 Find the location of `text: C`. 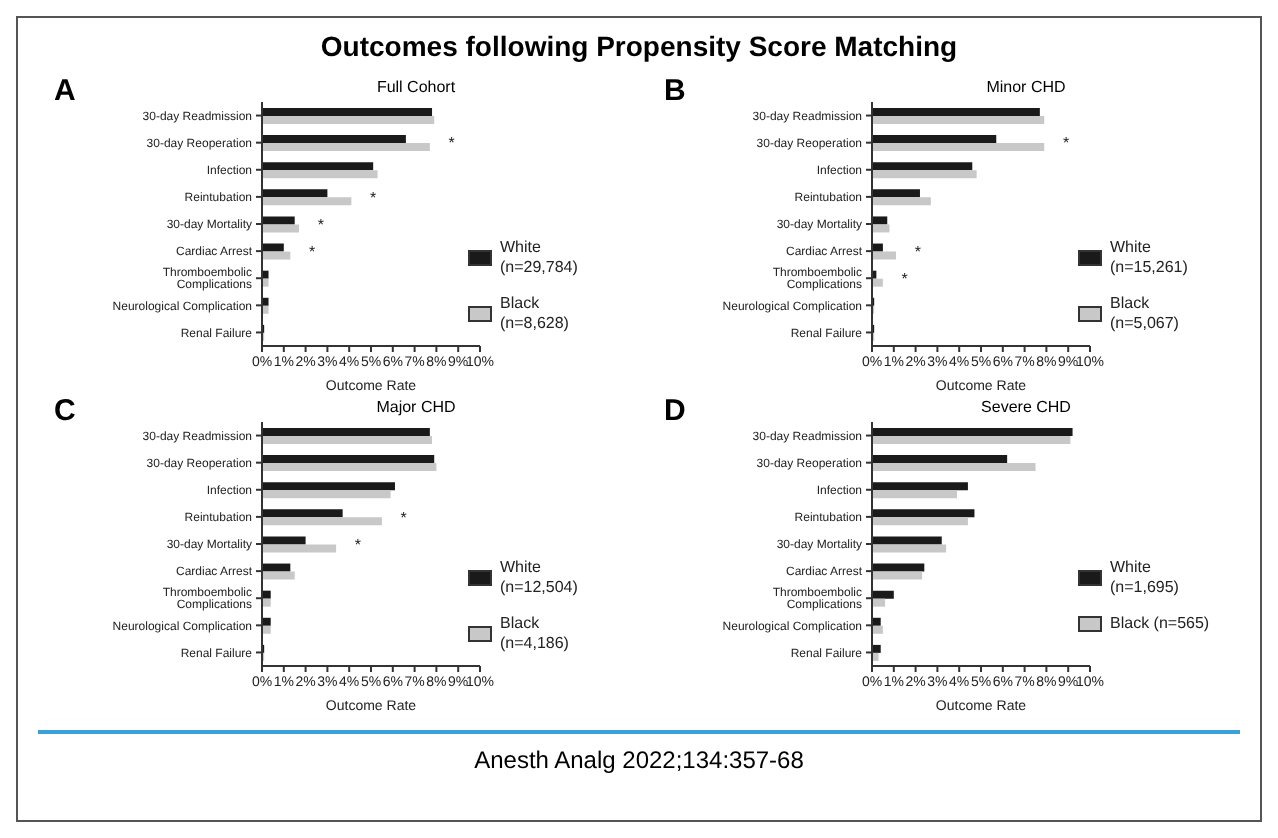

text: C is located at coordinates (65, 411).